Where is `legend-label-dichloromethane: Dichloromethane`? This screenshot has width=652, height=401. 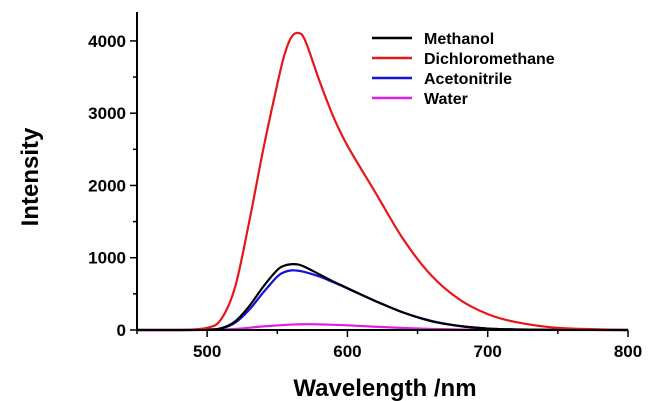 legend-label-dichloromethane: Dichloromethane is located at coordinates (489, 59).